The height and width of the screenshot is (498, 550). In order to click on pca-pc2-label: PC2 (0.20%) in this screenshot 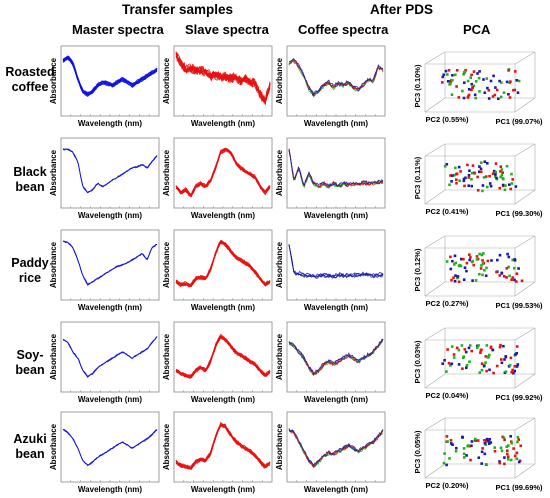, I will do `click(447, 485)`.